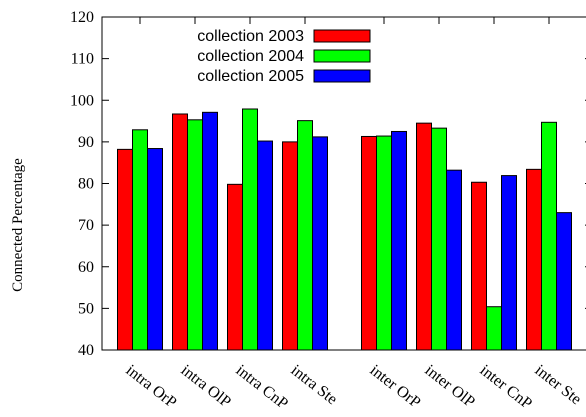  I want to click on category-label: intra CnP, so click(262, 387).